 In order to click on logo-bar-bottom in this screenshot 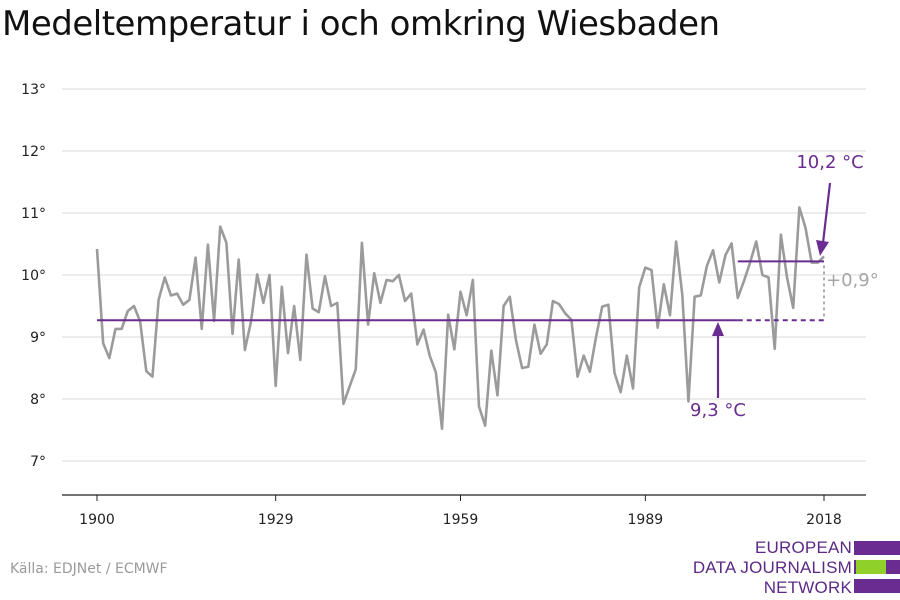, I will do `click(877, 586)`.